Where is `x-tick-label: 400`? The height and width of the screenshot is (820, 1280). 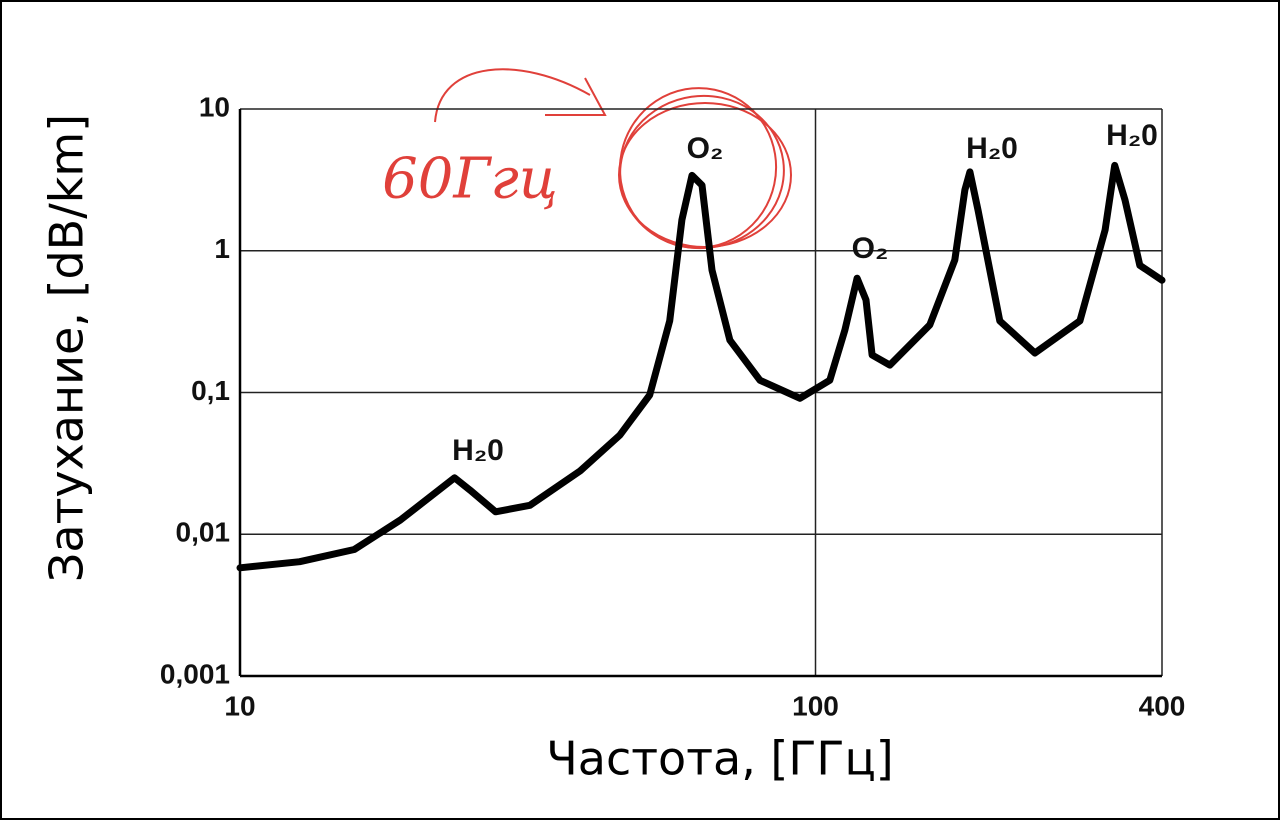 x-tick-label: 400 is located at coordinates (1162, 705).